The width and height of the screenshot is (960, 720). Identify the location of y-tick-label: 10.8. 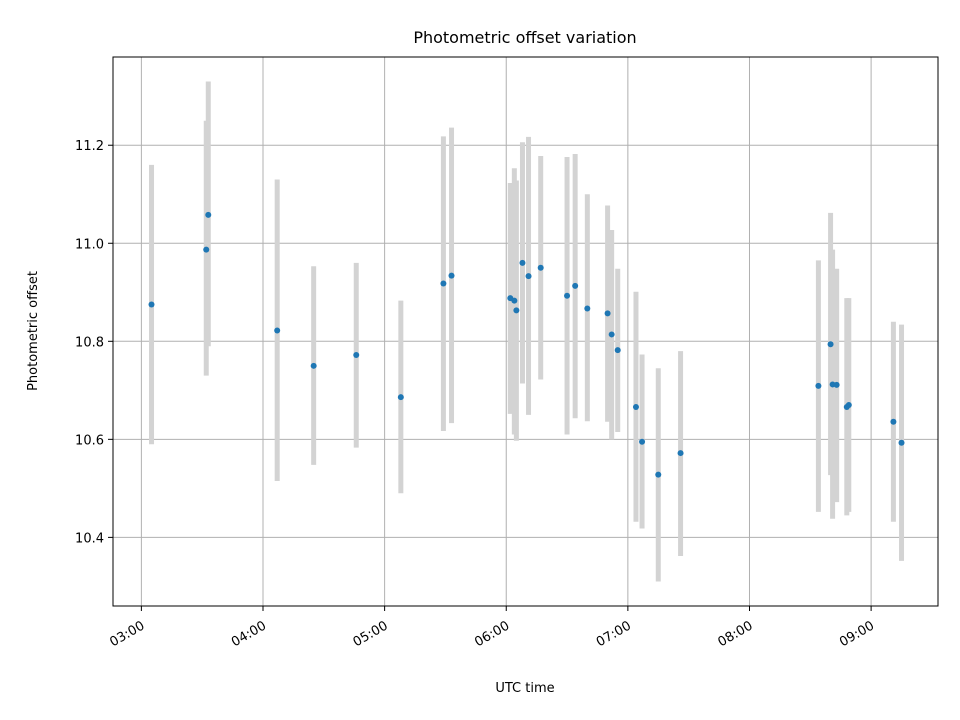
(89, 342).